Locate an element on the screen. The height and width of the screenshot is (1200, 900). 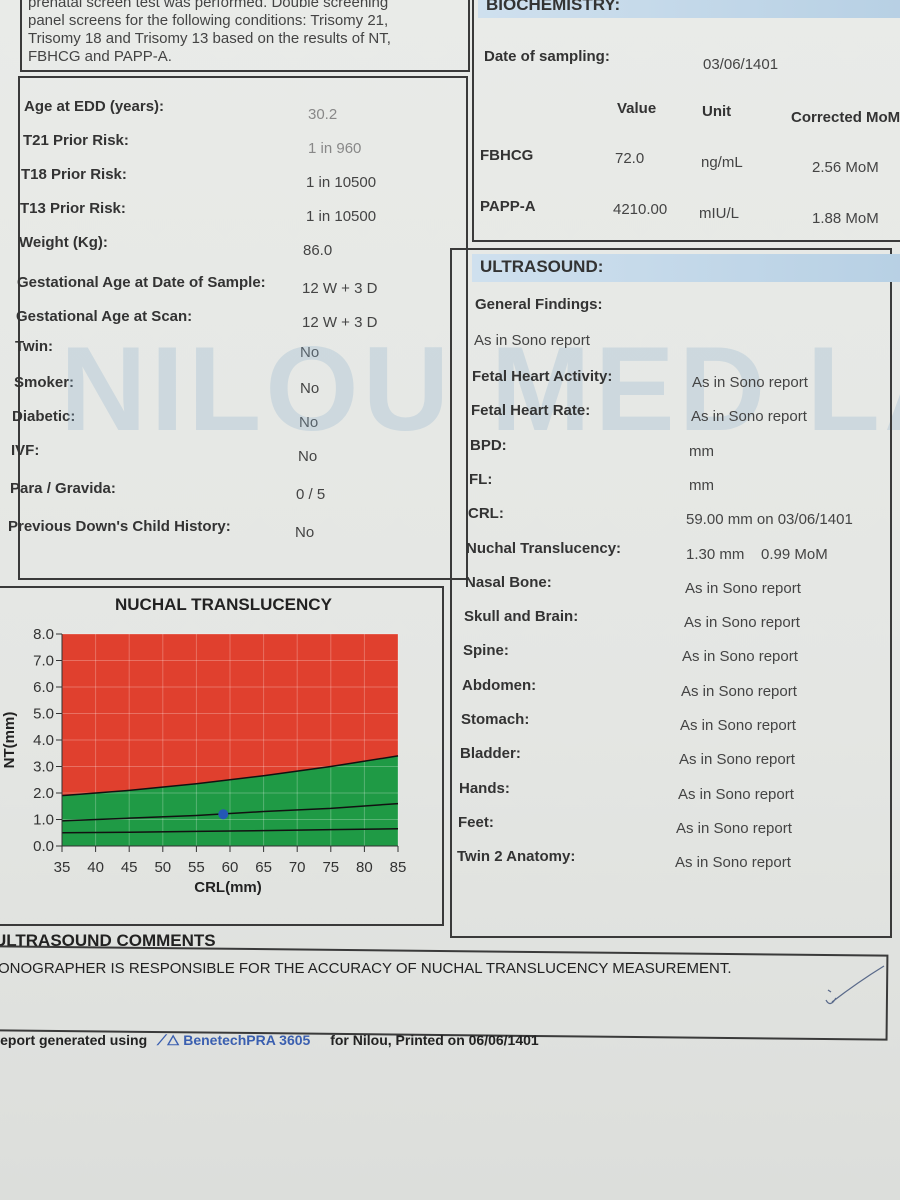
finding-label: Twin 2 Anatomy: is located at coordinates (516, 856).